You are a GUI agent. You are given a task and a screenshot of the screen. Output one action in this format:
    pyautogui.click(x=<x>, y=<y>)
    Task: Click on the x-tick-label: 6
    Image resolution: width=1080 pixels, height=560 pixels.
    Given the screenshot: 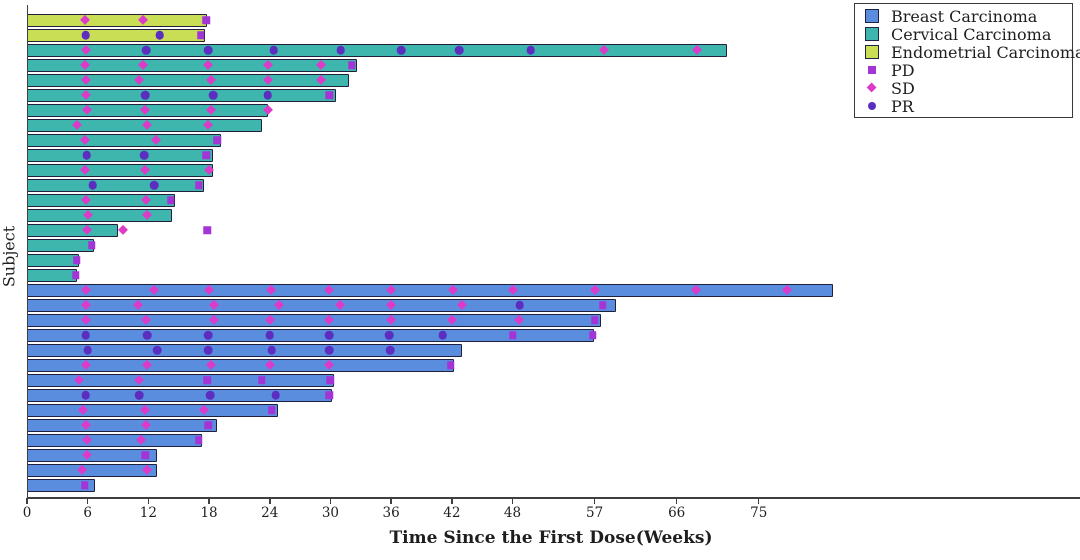 What is the action you would take?
    pyautogui.click(x=87, y=513)
    